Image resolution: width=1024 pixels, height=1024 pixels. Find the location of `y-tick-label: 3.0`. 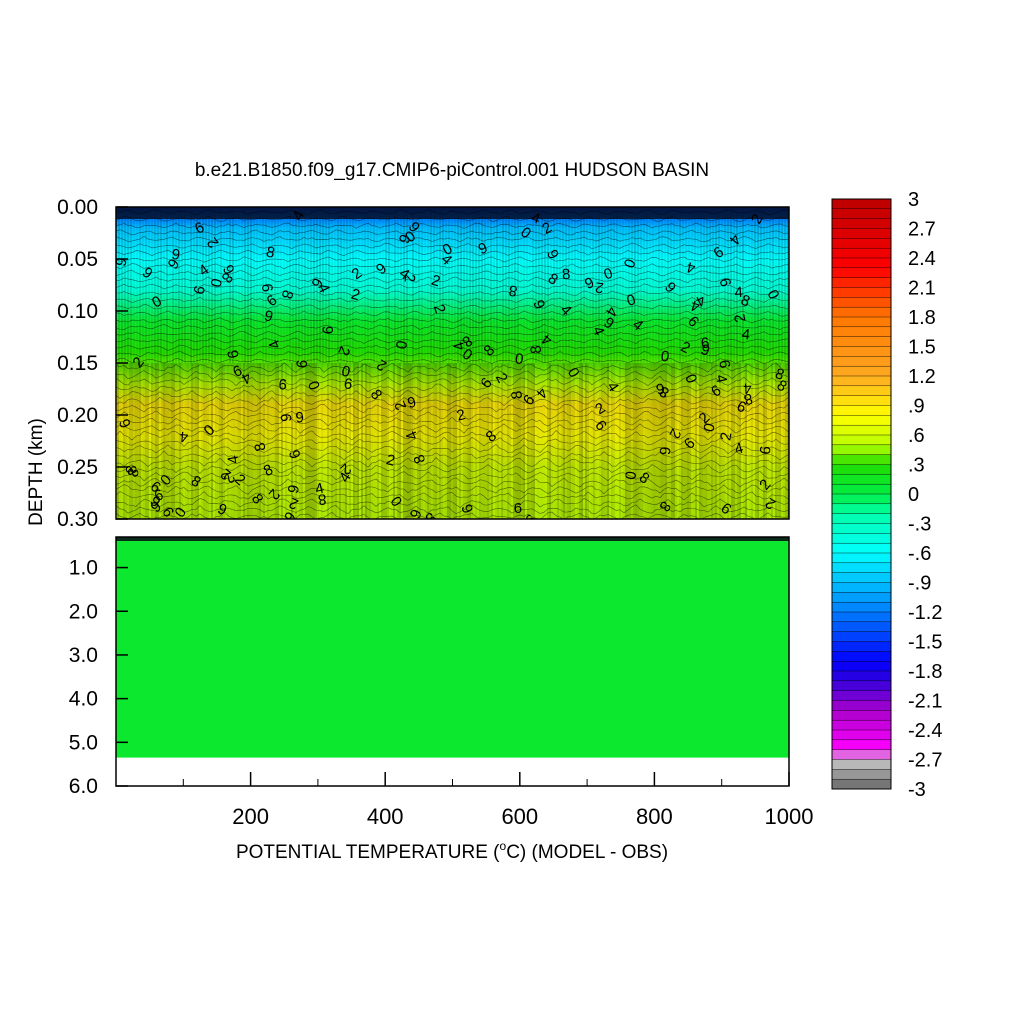

y-tick-label: 3.0 is located at coordinates (83, 655).